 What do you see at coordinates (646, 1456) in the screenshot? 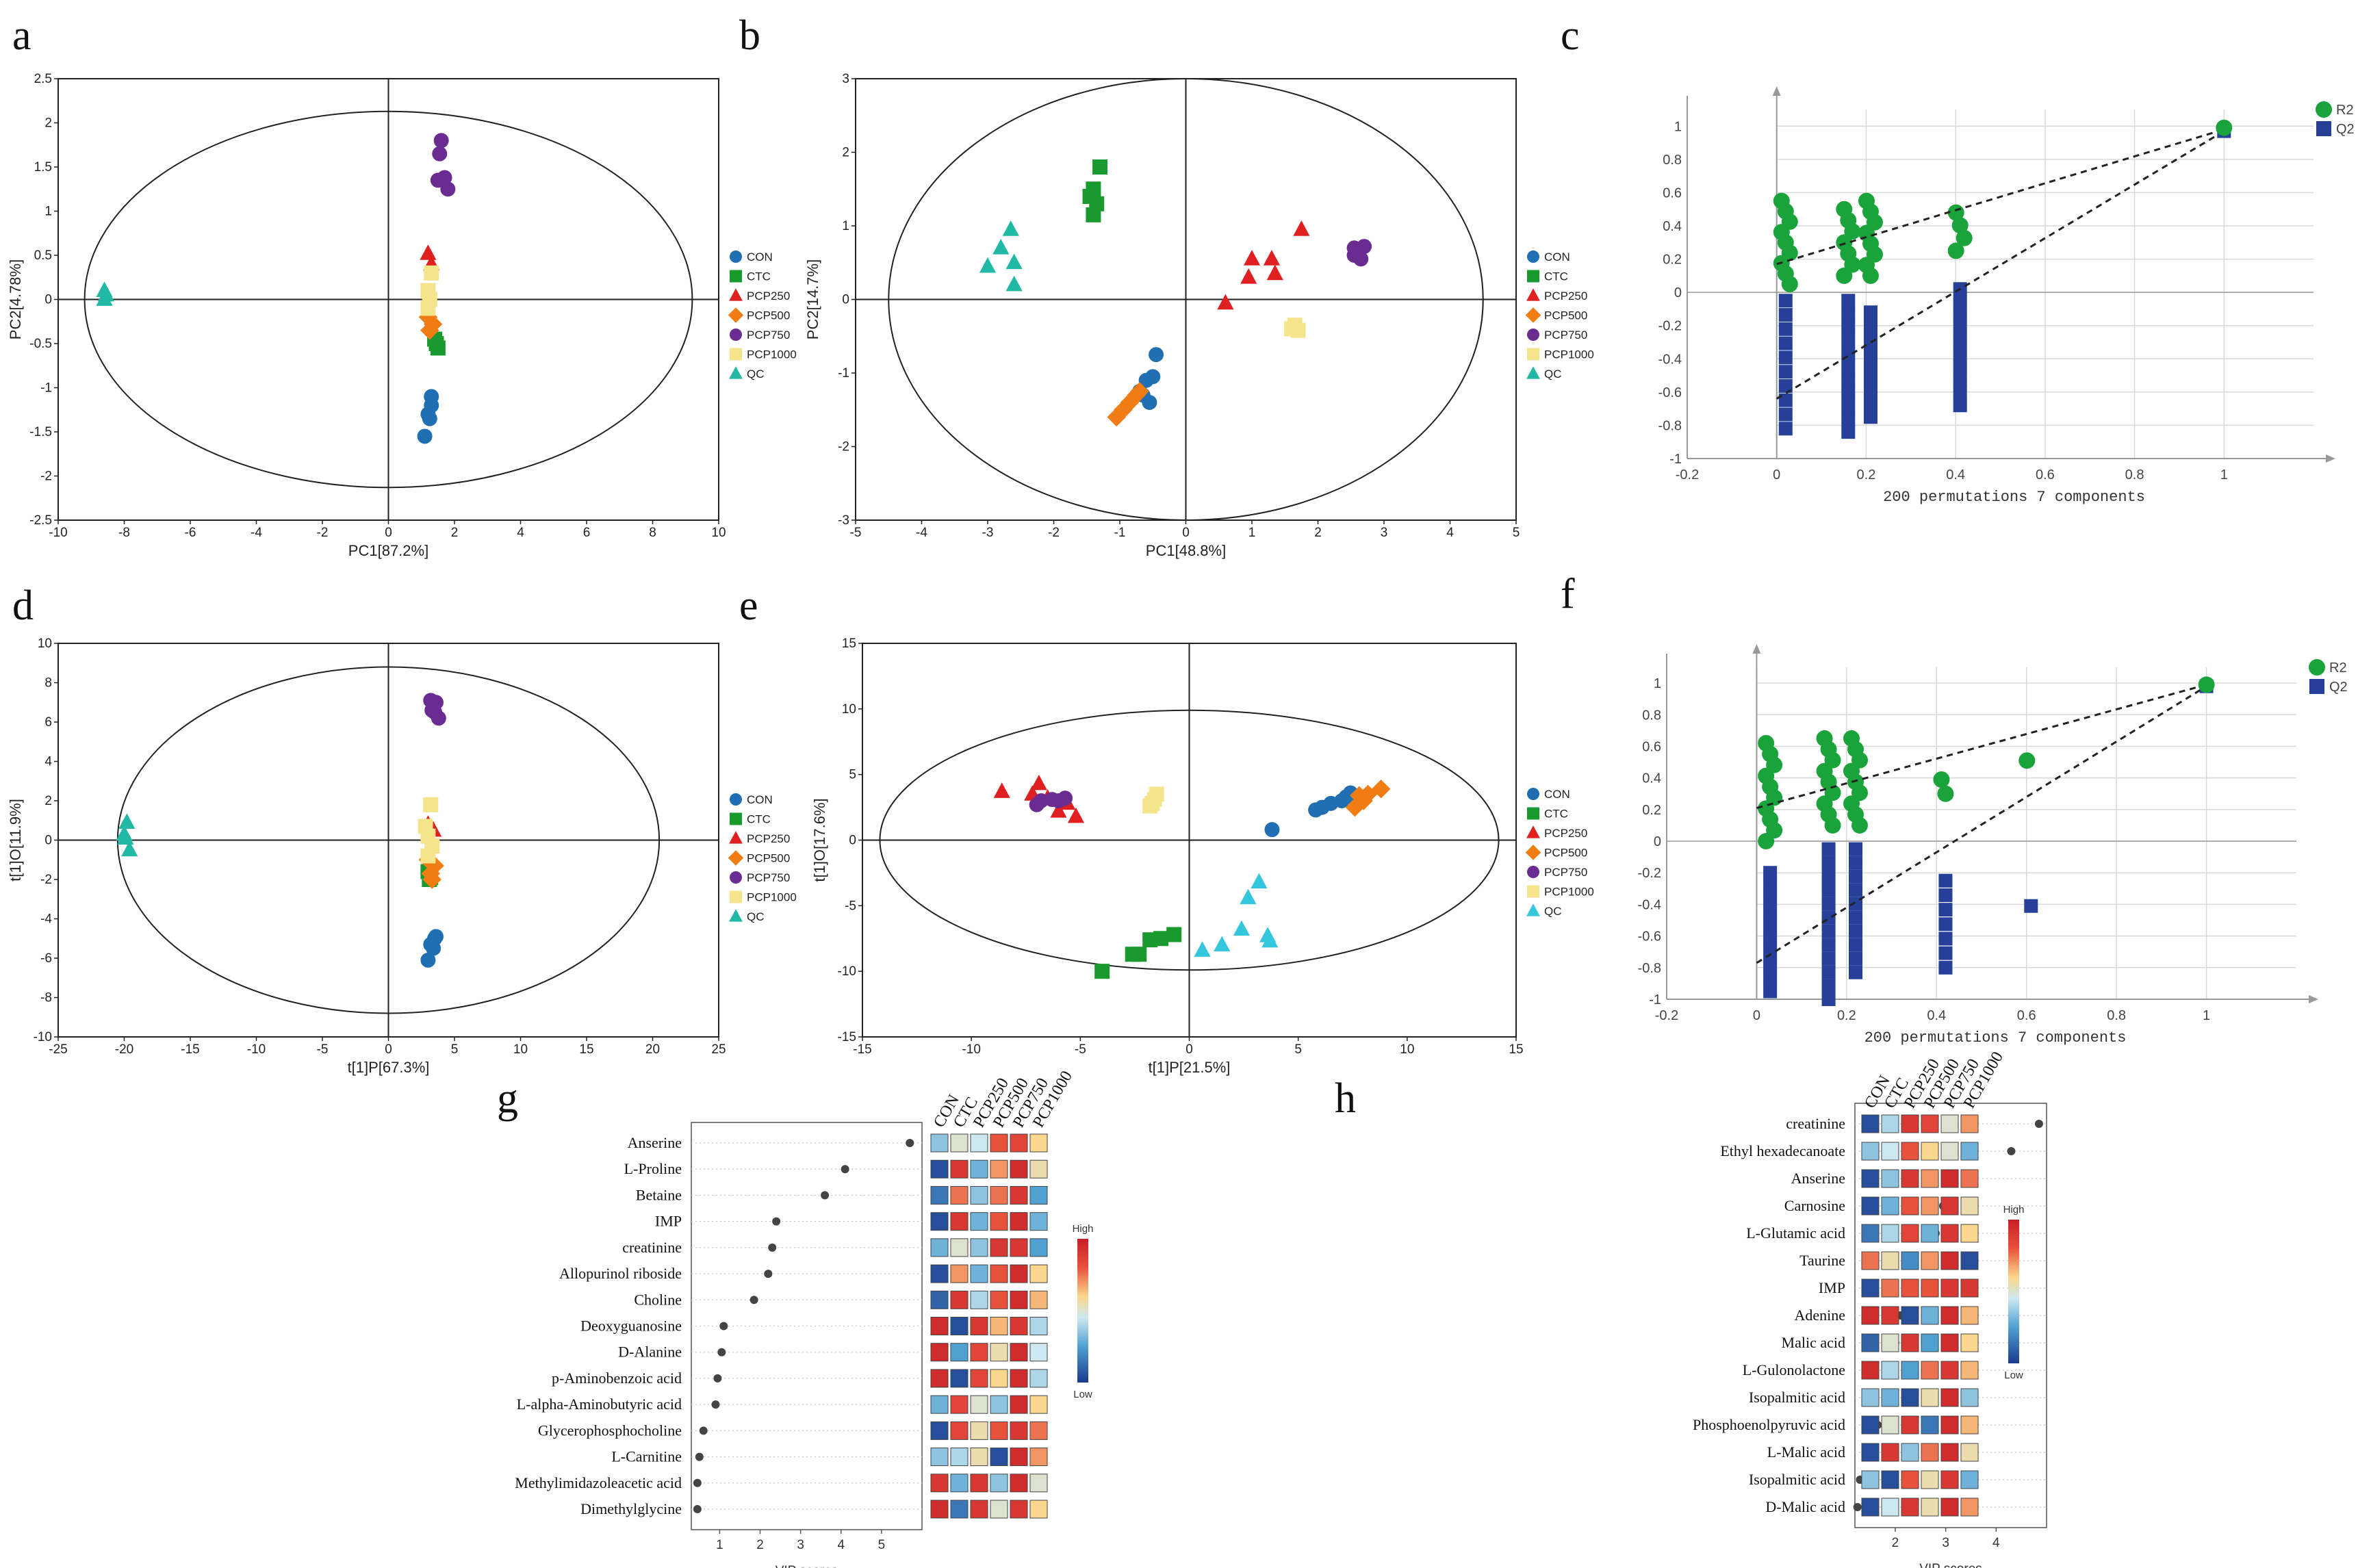
I see `feature-label: L-Carnitine` at bounding box center [646, 1456].